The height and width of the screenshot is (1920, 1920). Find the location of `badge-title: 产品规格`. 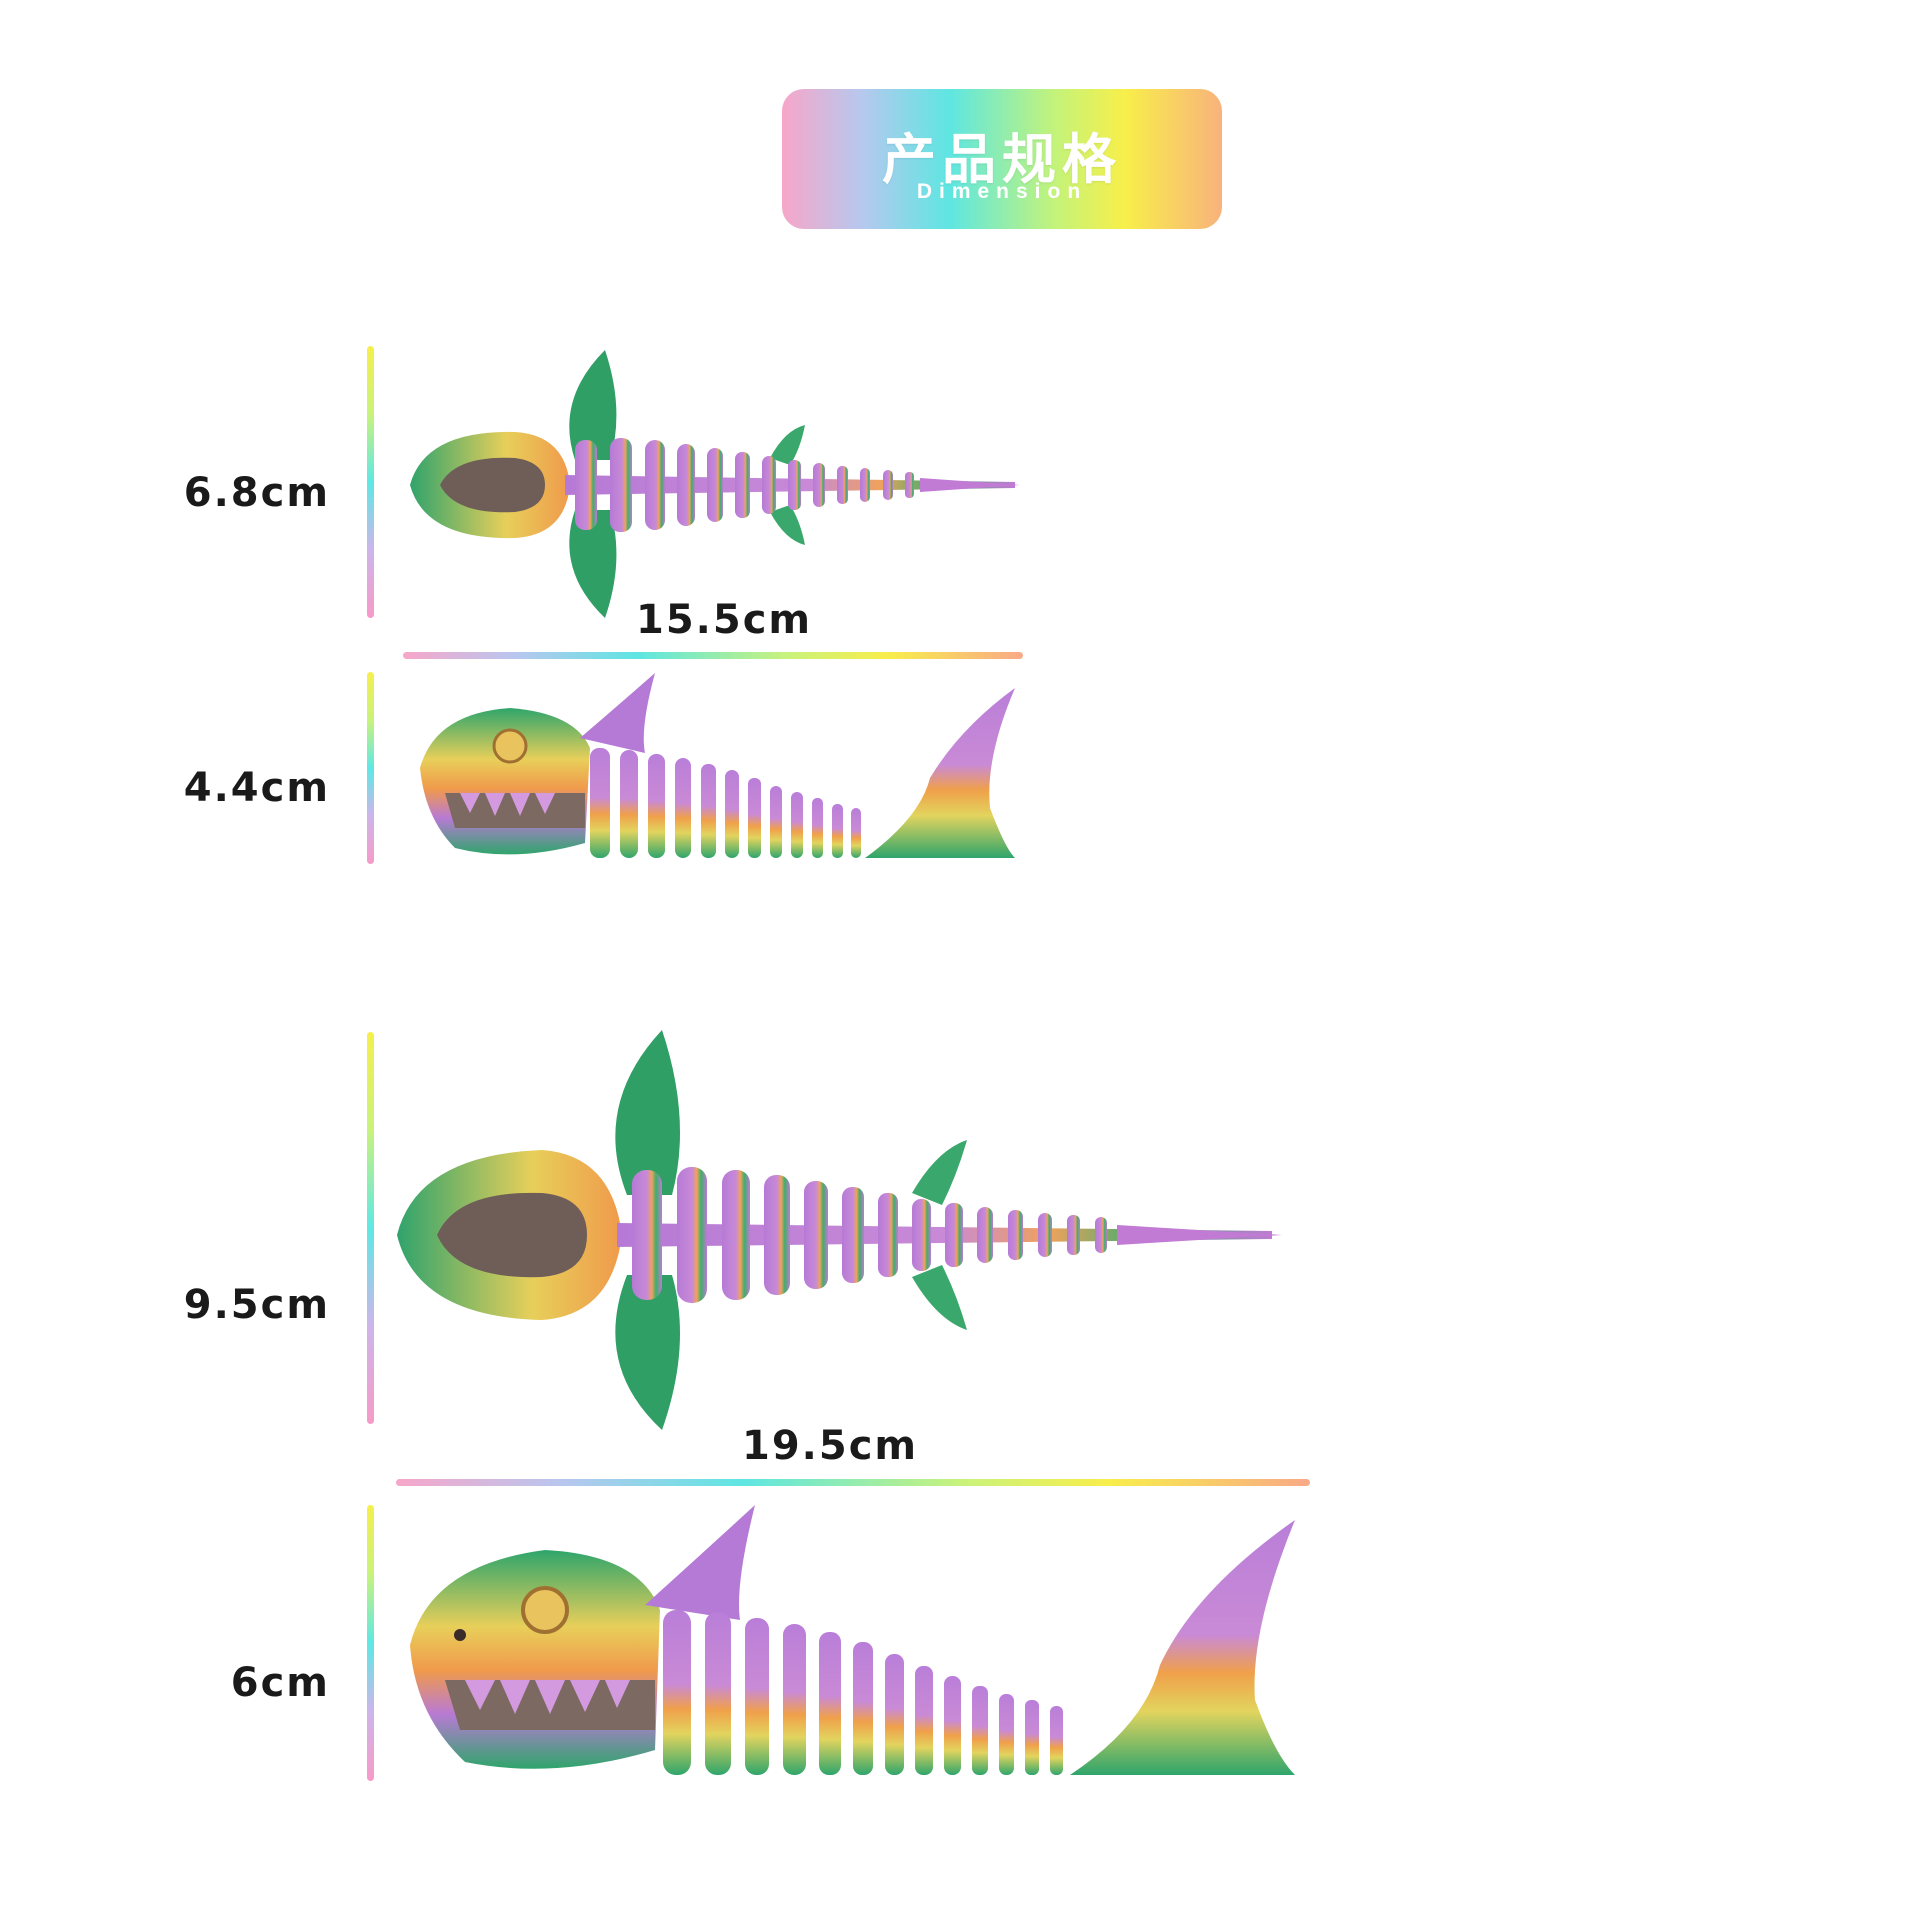

badge-title: 产品规格 is located at coordinates (1002, 159).